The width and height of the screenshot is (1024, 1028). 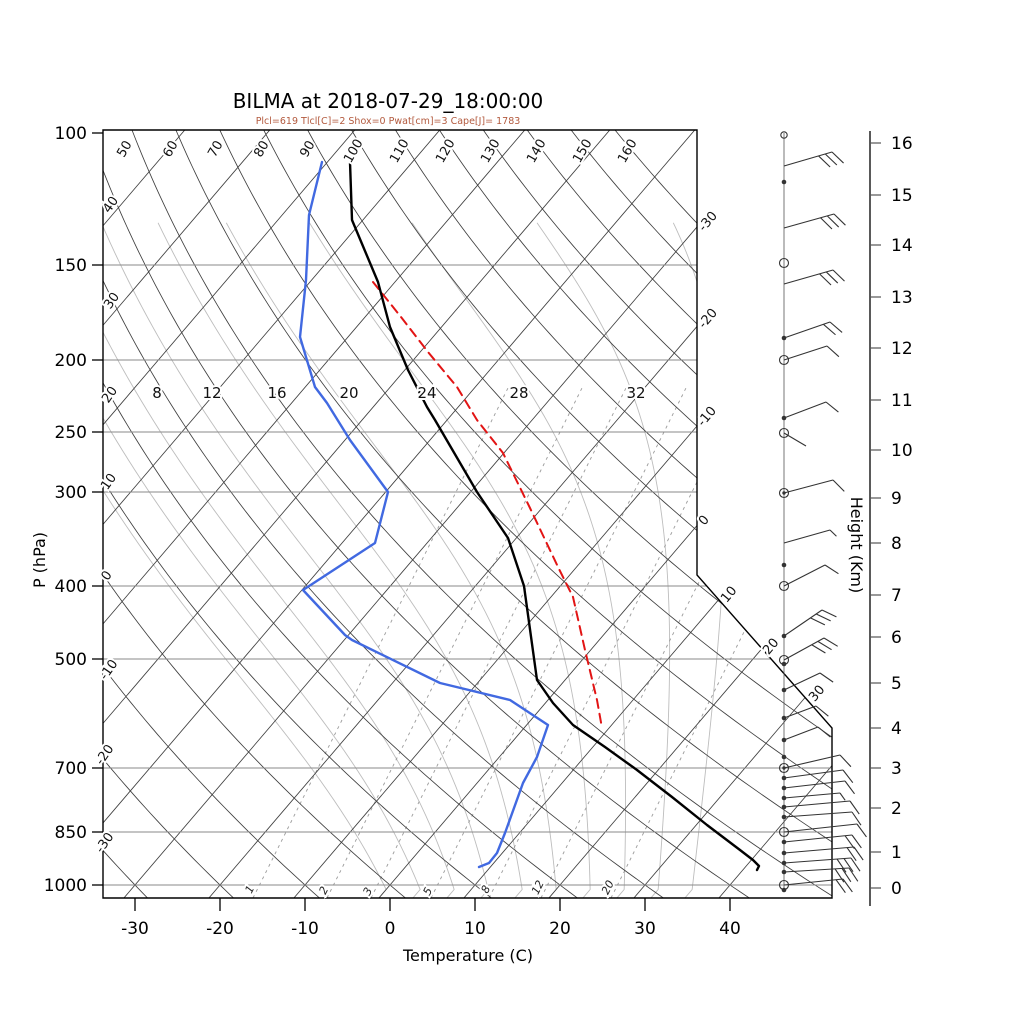 What do you see at coordinates (608, 887) in the screenshot?
I see `mixing-ratio-label: 20` at bounding box center [608, 887].